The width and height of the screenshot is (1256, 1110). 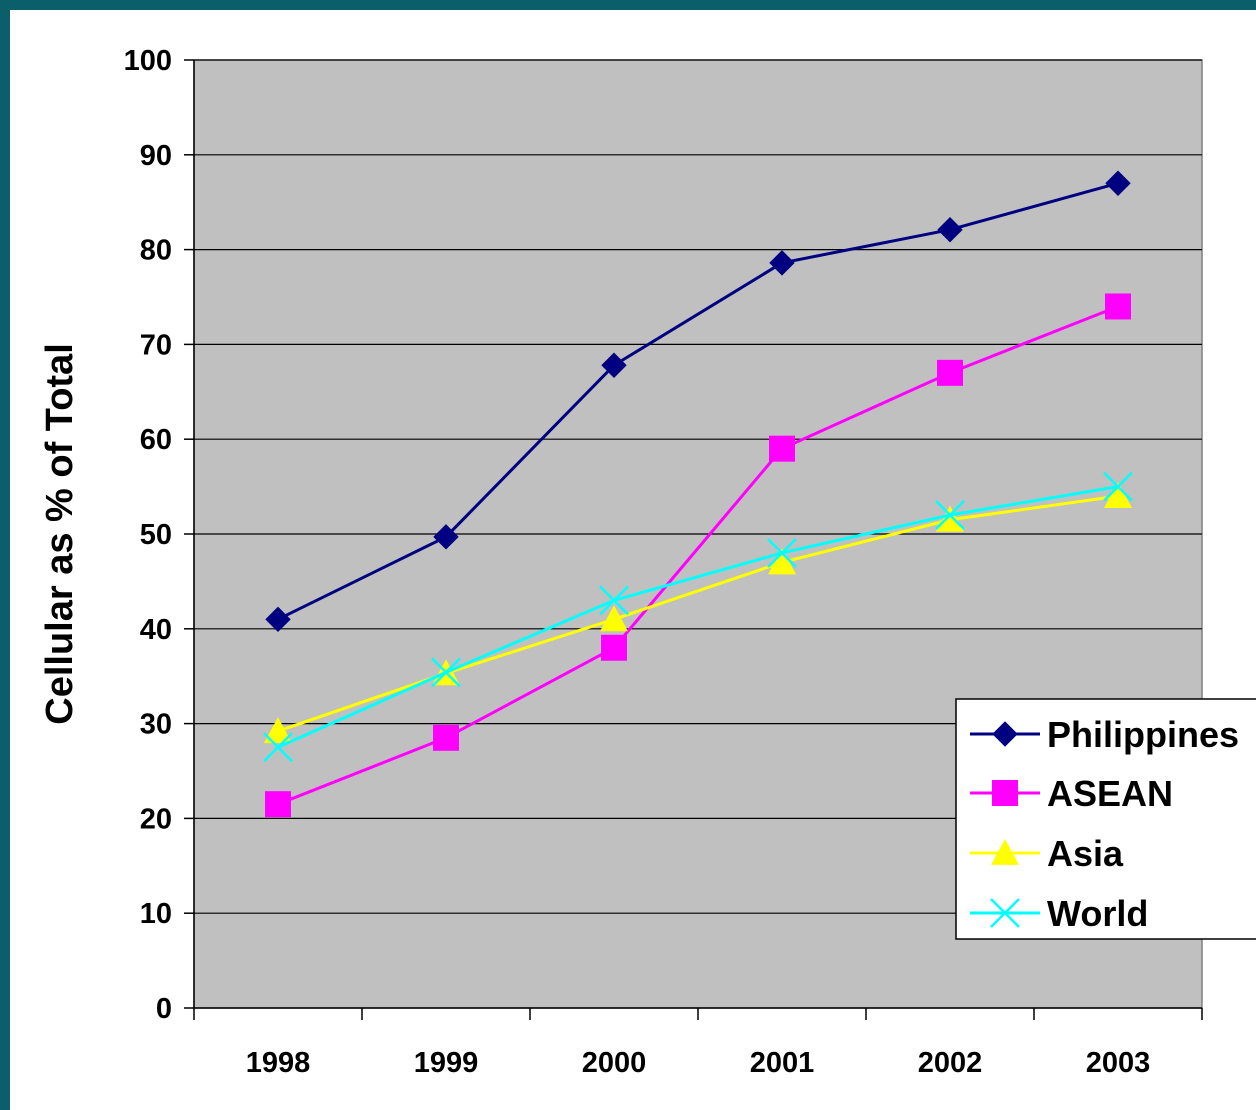 I want to click on x-tick-label: 1999, so click(x=446, y=1063).